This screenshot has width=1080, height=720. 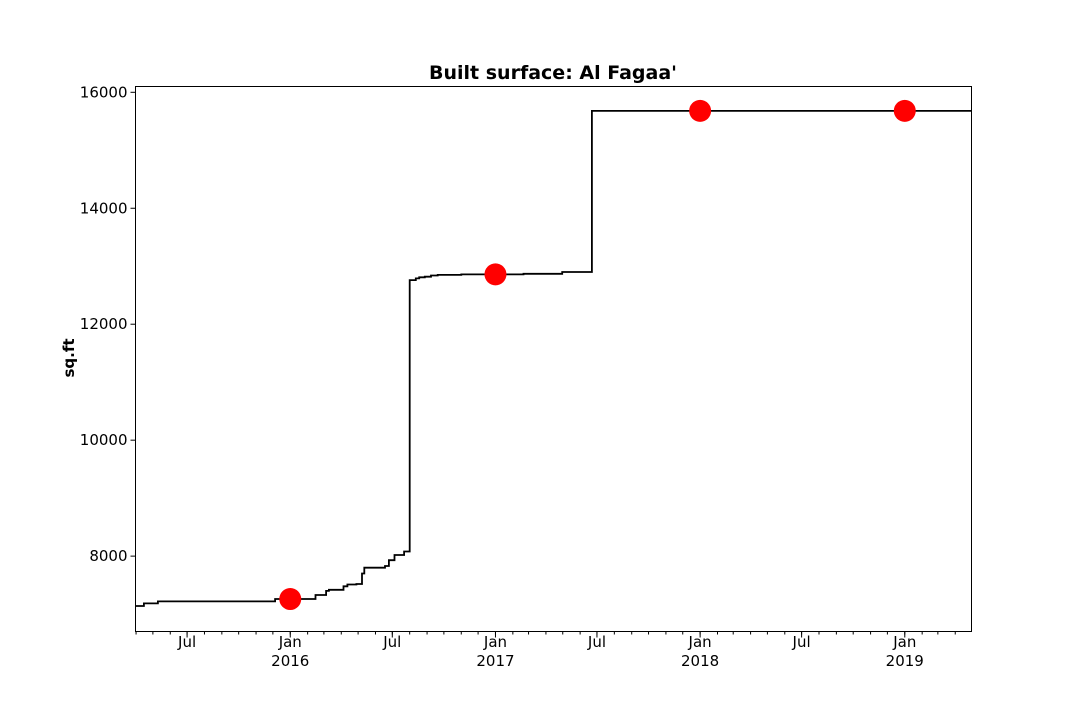 What do you see at coordinates (104, 92) in the screenshot?
I see `y-tick-label: 16000` at bounding box center [104, 92].